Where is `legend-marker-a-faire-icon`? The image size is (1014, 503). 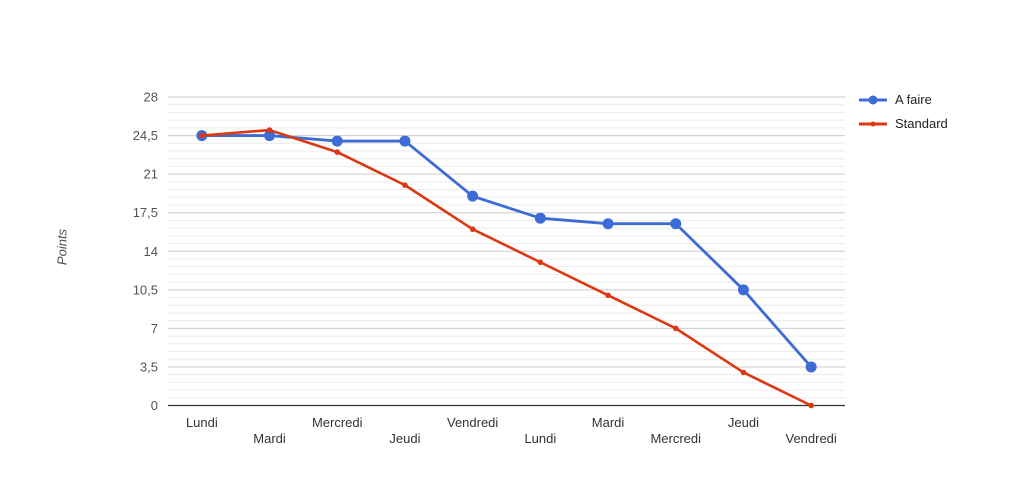 legend-marker-a-faire-icon is located at coordinates (873, 99).